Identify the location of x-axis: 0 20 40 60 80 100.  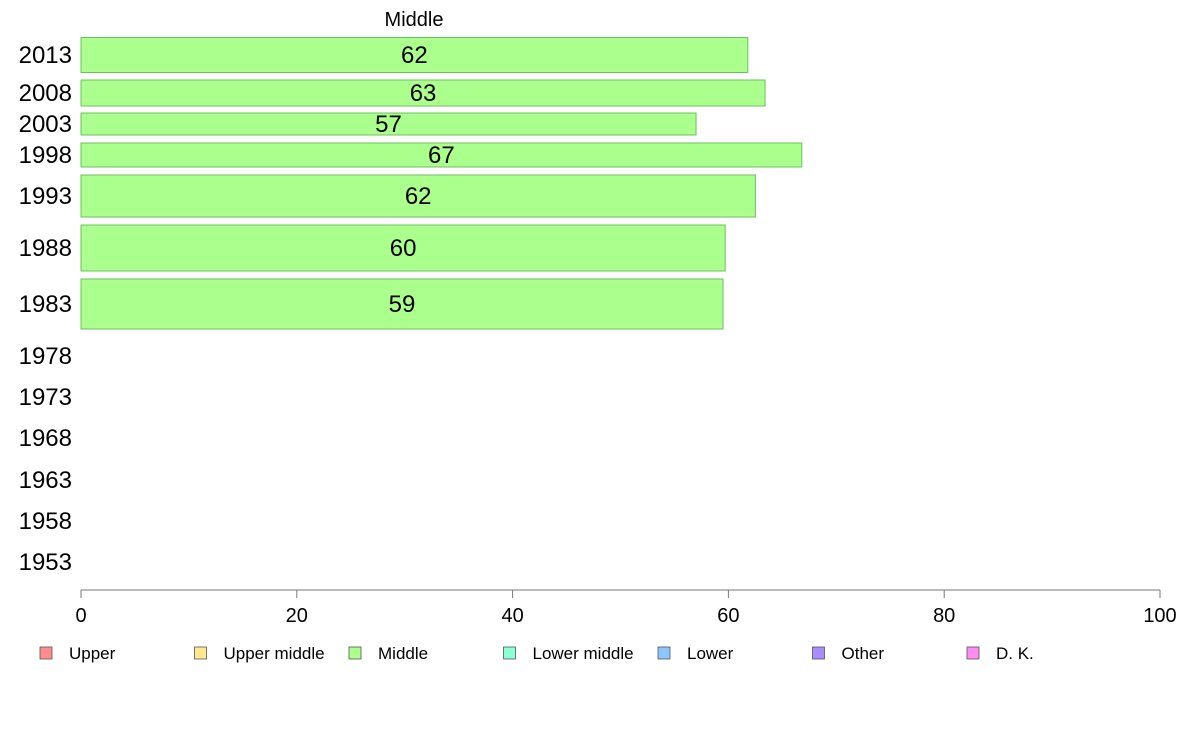
(626, 608).